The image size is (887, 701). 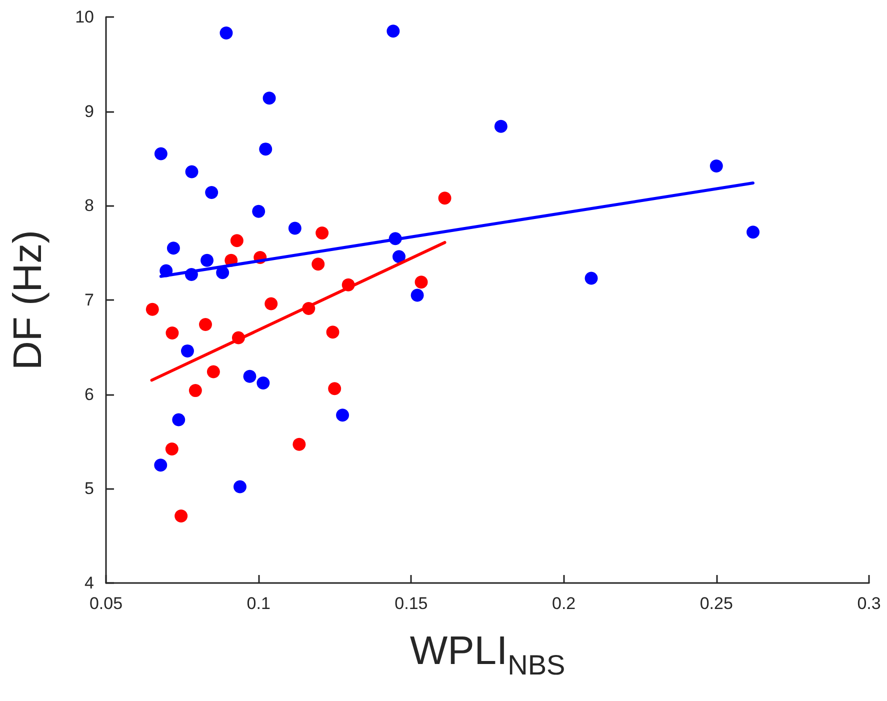 What do you see at coordinates (106, 603) in the screenshot?
I see `x-tick-label: 0.05` at bounding box center [106, 603].